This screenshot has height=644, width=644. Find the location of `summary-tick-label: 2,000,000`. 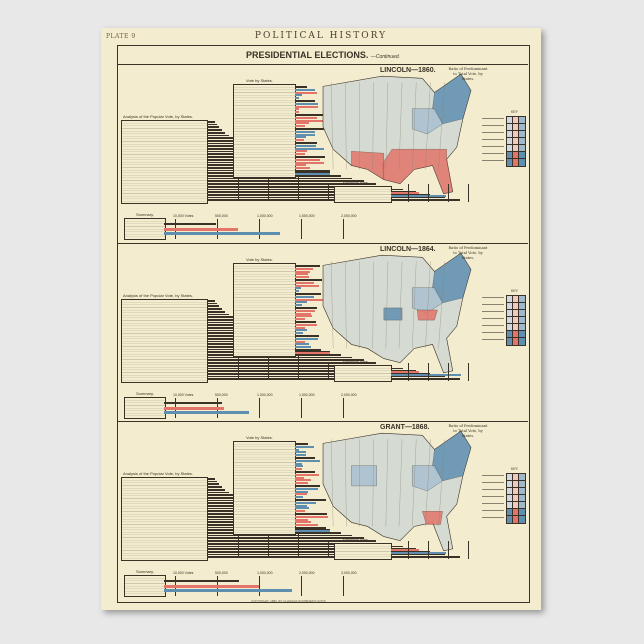

summary-tick-label: 2,000,000 is located at coordinates (349, 395).